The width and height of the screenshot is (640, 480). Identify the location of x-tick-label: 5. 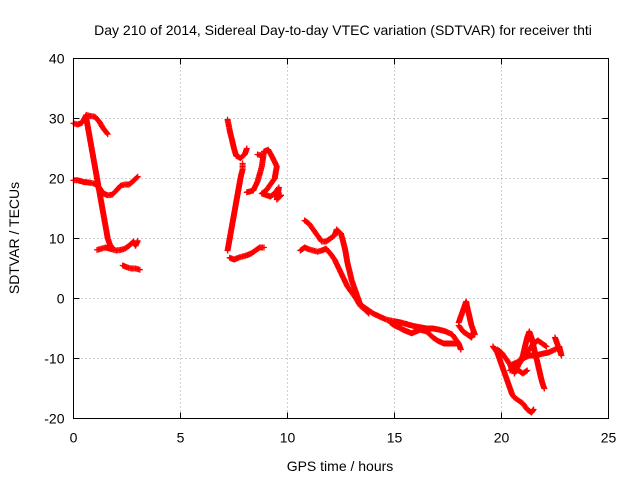
(181, 438).